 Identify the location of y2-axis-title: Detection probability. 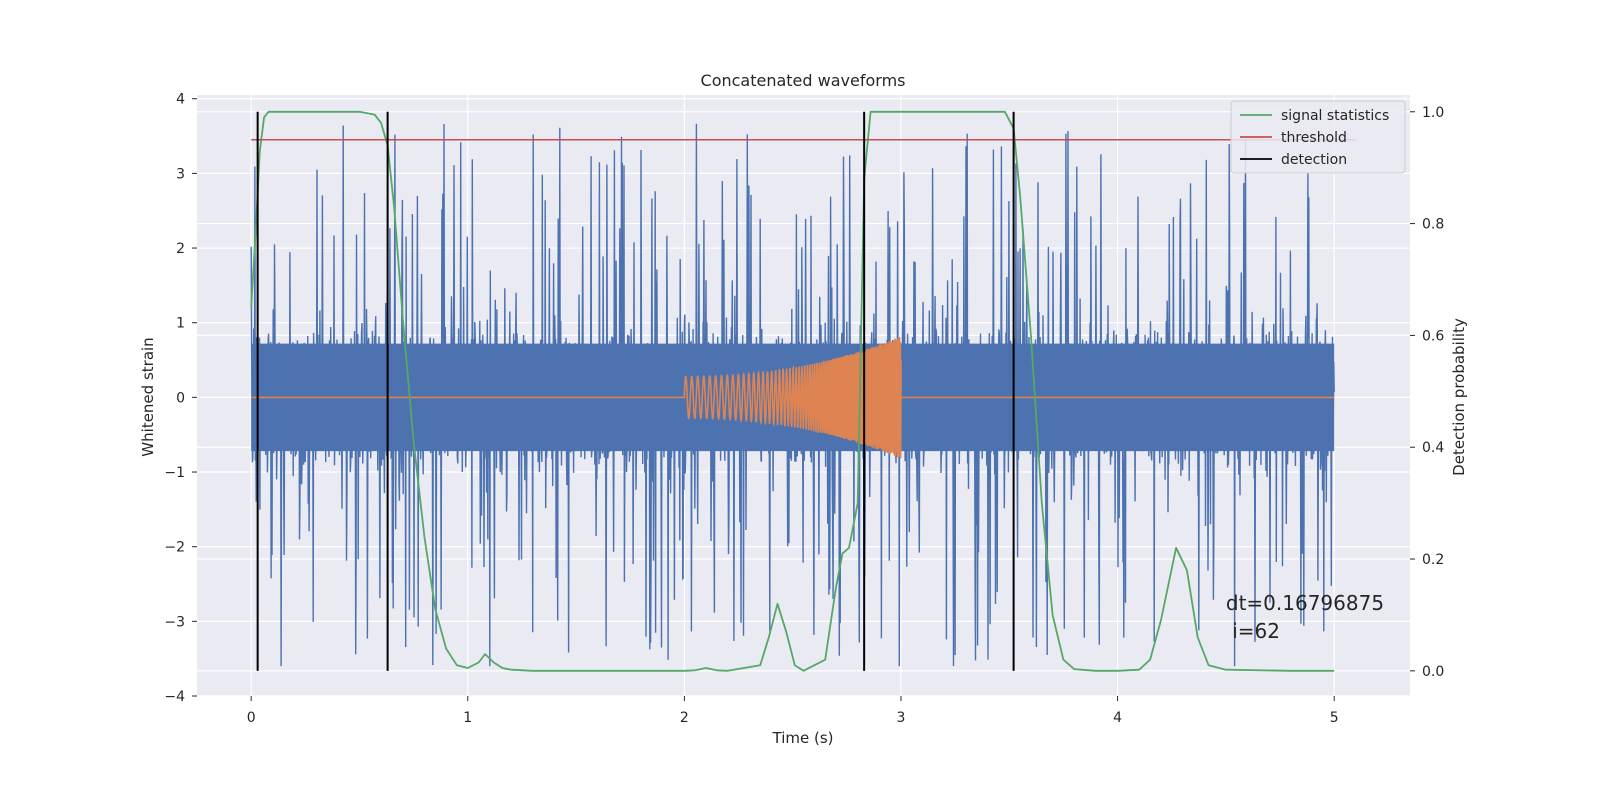
(1459, 397).